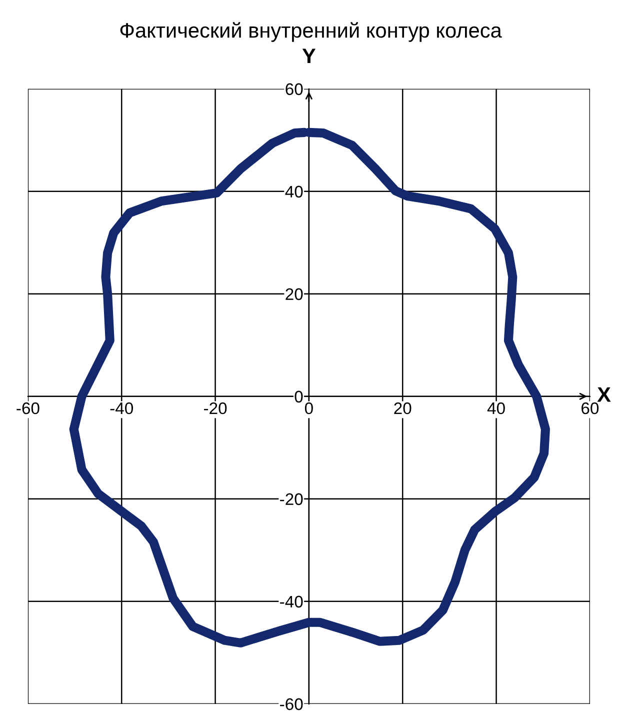 The image size is (621, 711). Describe the element at coordinates (294, 192) in the screenshot. I see `y-tick-label: 40` at that location.